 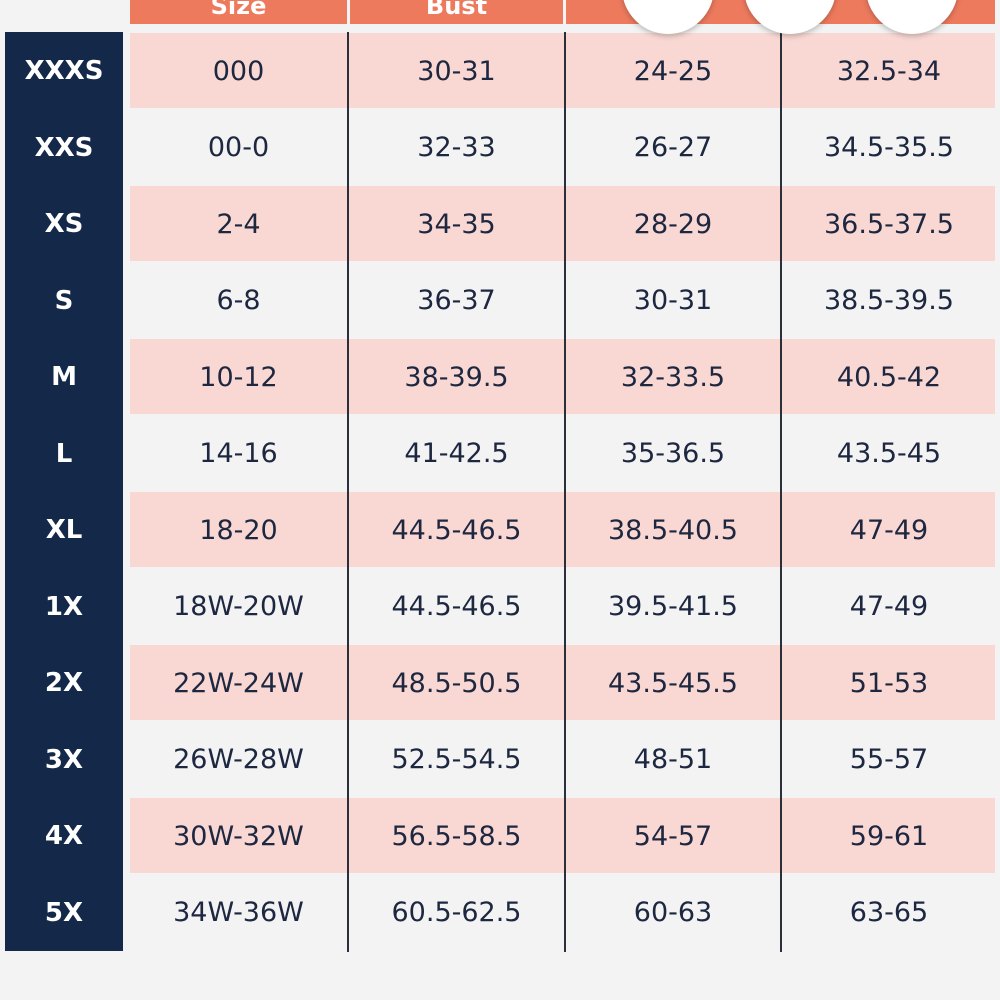 What do you see at coordinates (456, 12) in the screenshot?
I see `header-cell: Bust` at bounding box center [456, 12].